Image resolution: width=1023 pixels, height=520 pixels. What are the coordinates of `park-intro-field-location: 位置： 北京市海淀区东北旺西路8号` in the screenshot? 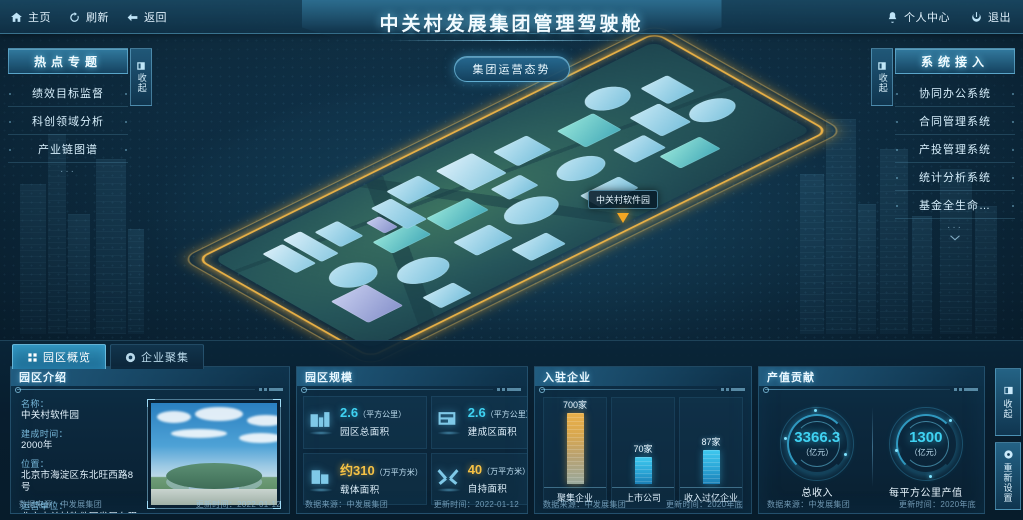 It's located at (81, 475).